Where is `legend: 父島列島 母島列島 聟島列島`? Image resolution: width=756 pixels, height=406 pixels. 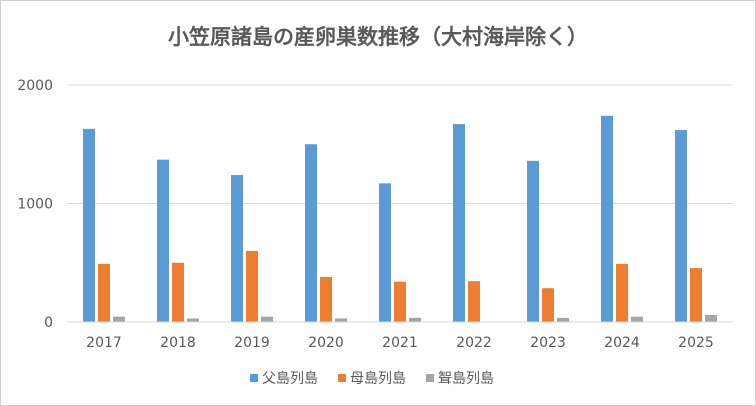 legend: 父島列島 母島列島 聟島列島 is located at coordinates (372, 379).